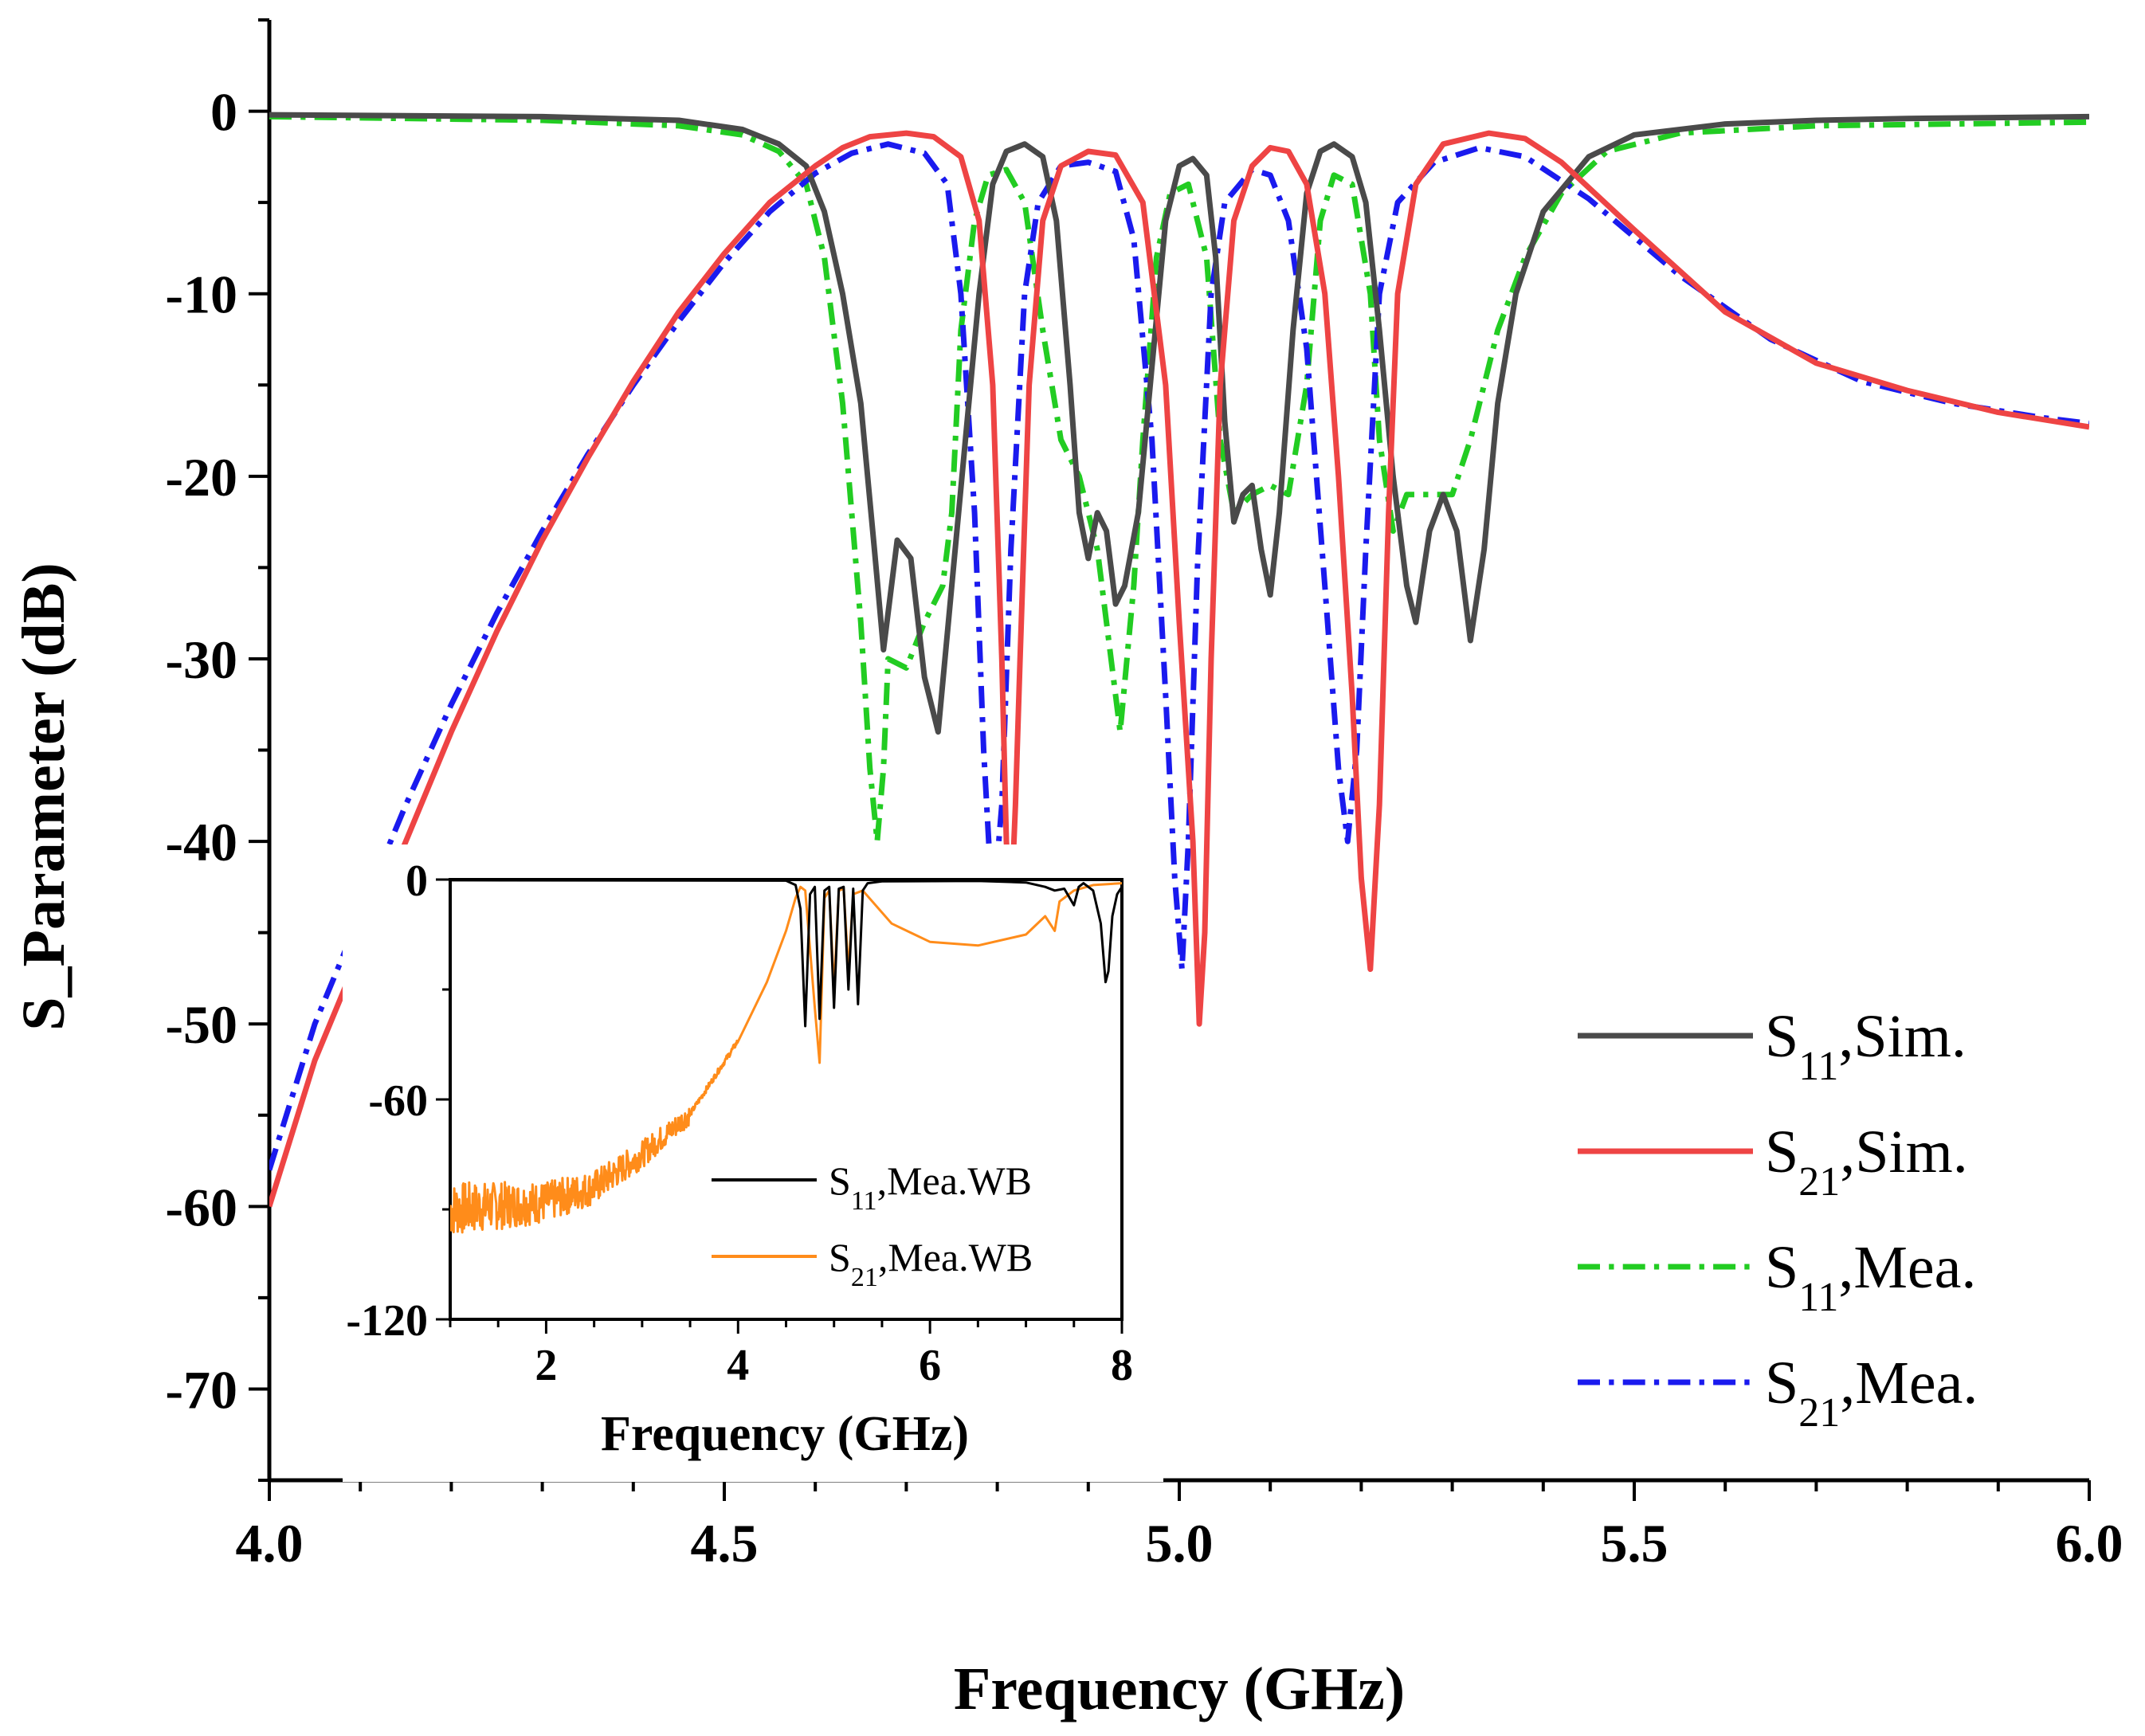  Describe the element at coordinates (201, 295) in the screenshot. I see `y-tick-label: -10` at that location.